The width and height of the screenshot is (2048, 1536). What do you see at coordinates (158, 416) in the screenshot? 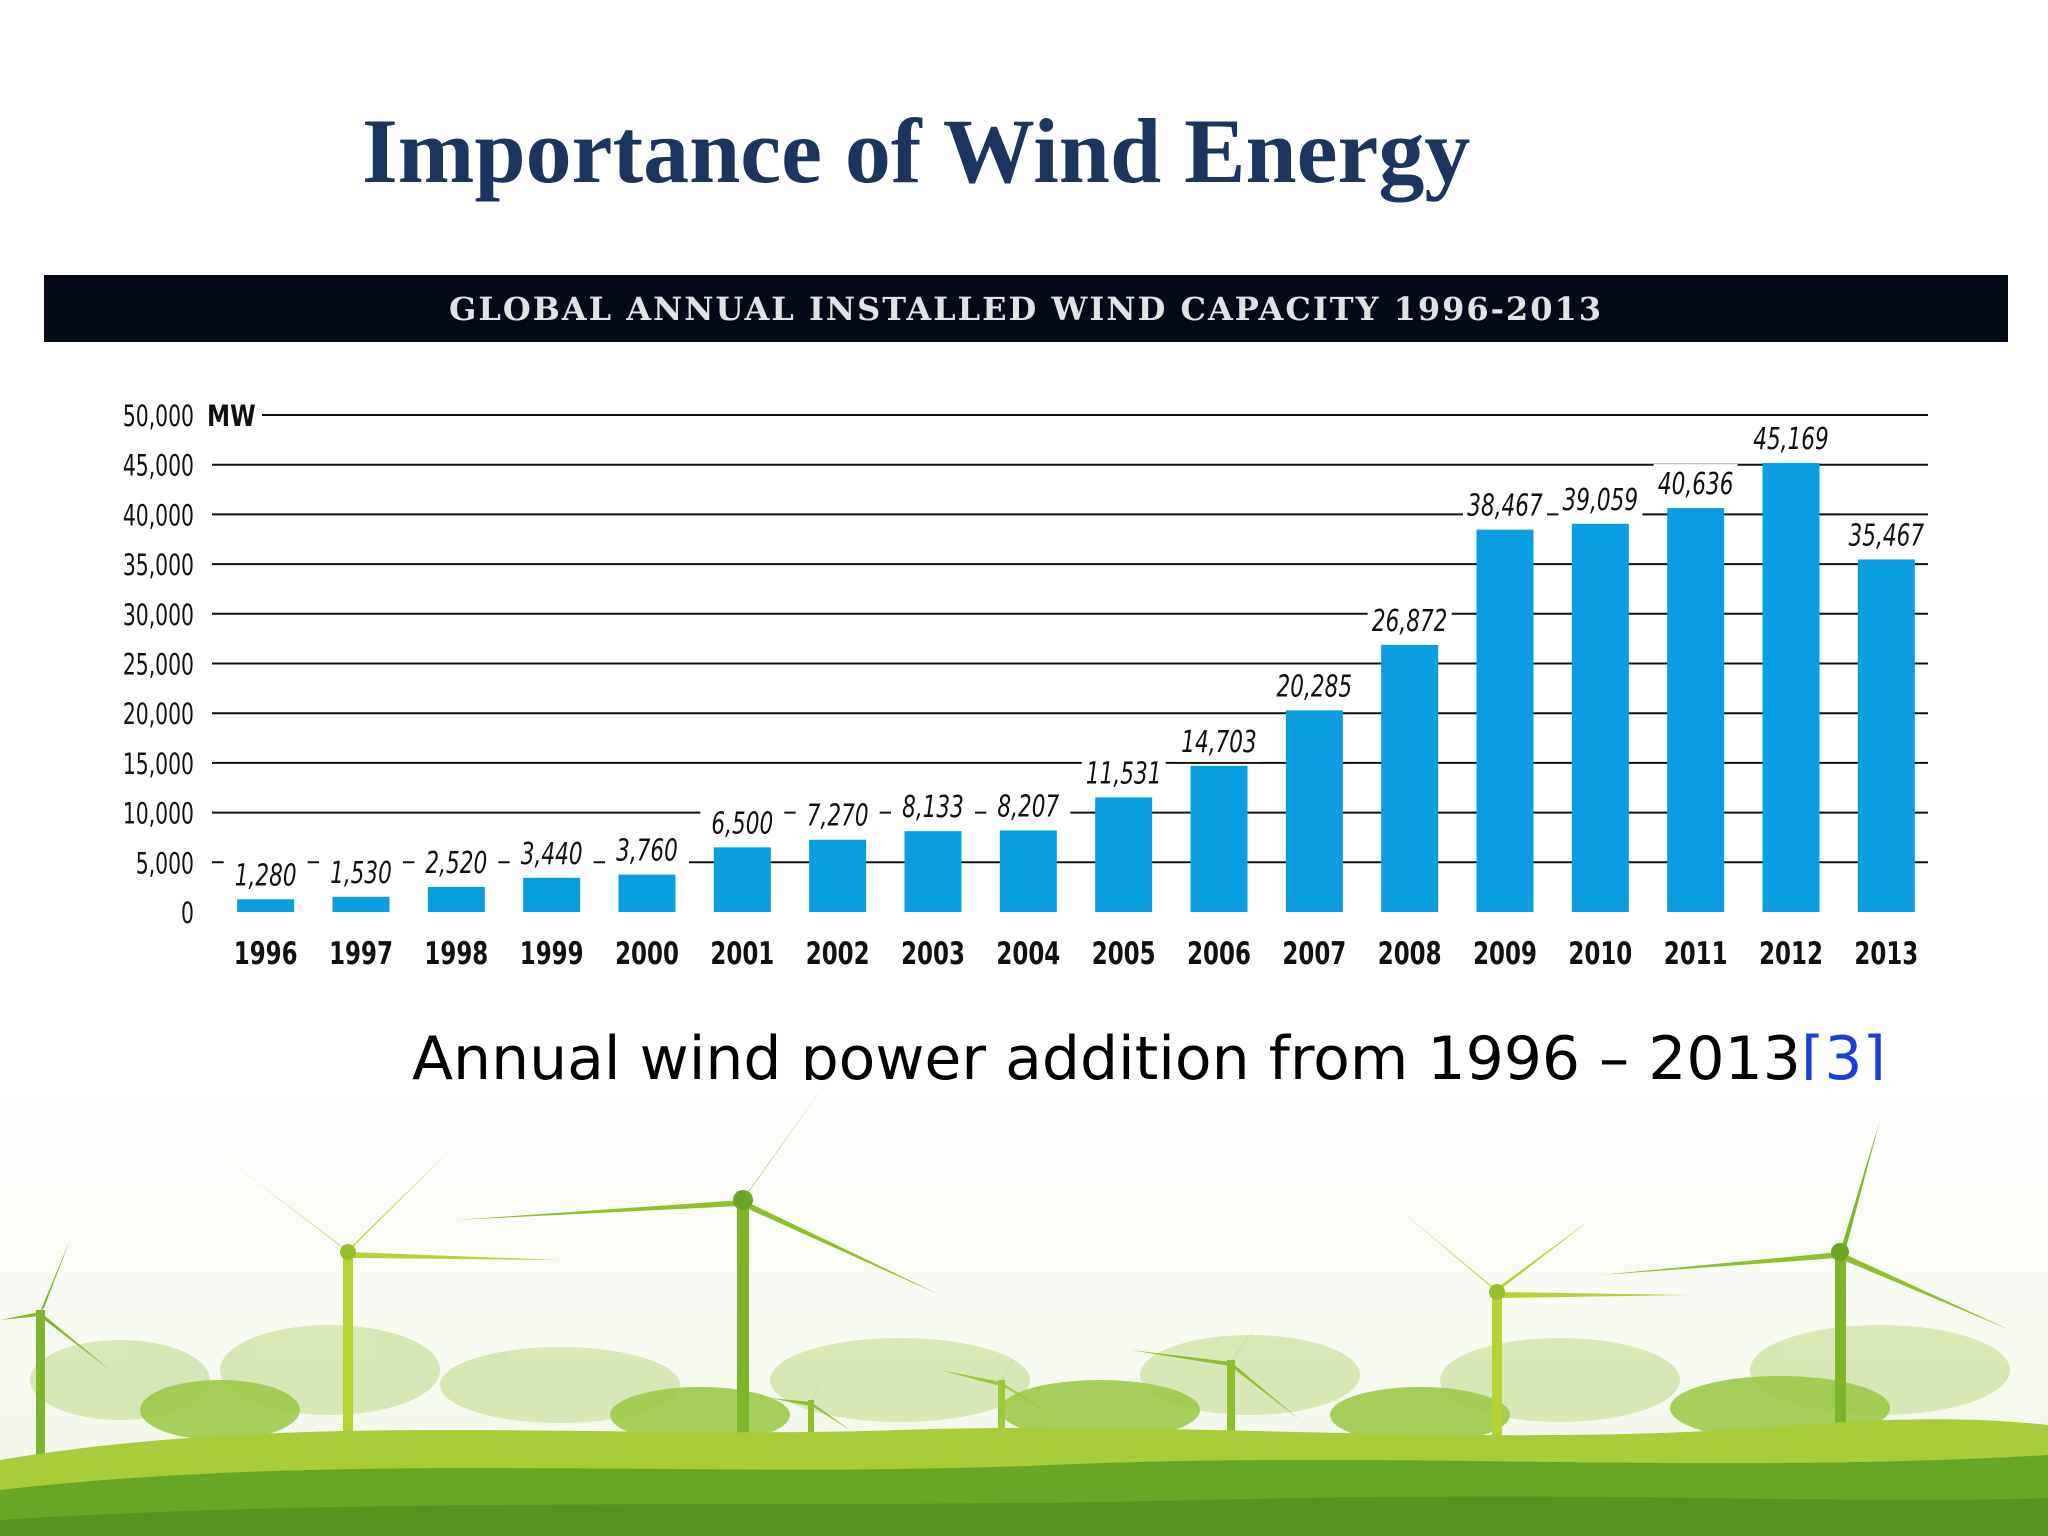
I see `y-tick-label: 50,000` at bounding box center [158, 416].